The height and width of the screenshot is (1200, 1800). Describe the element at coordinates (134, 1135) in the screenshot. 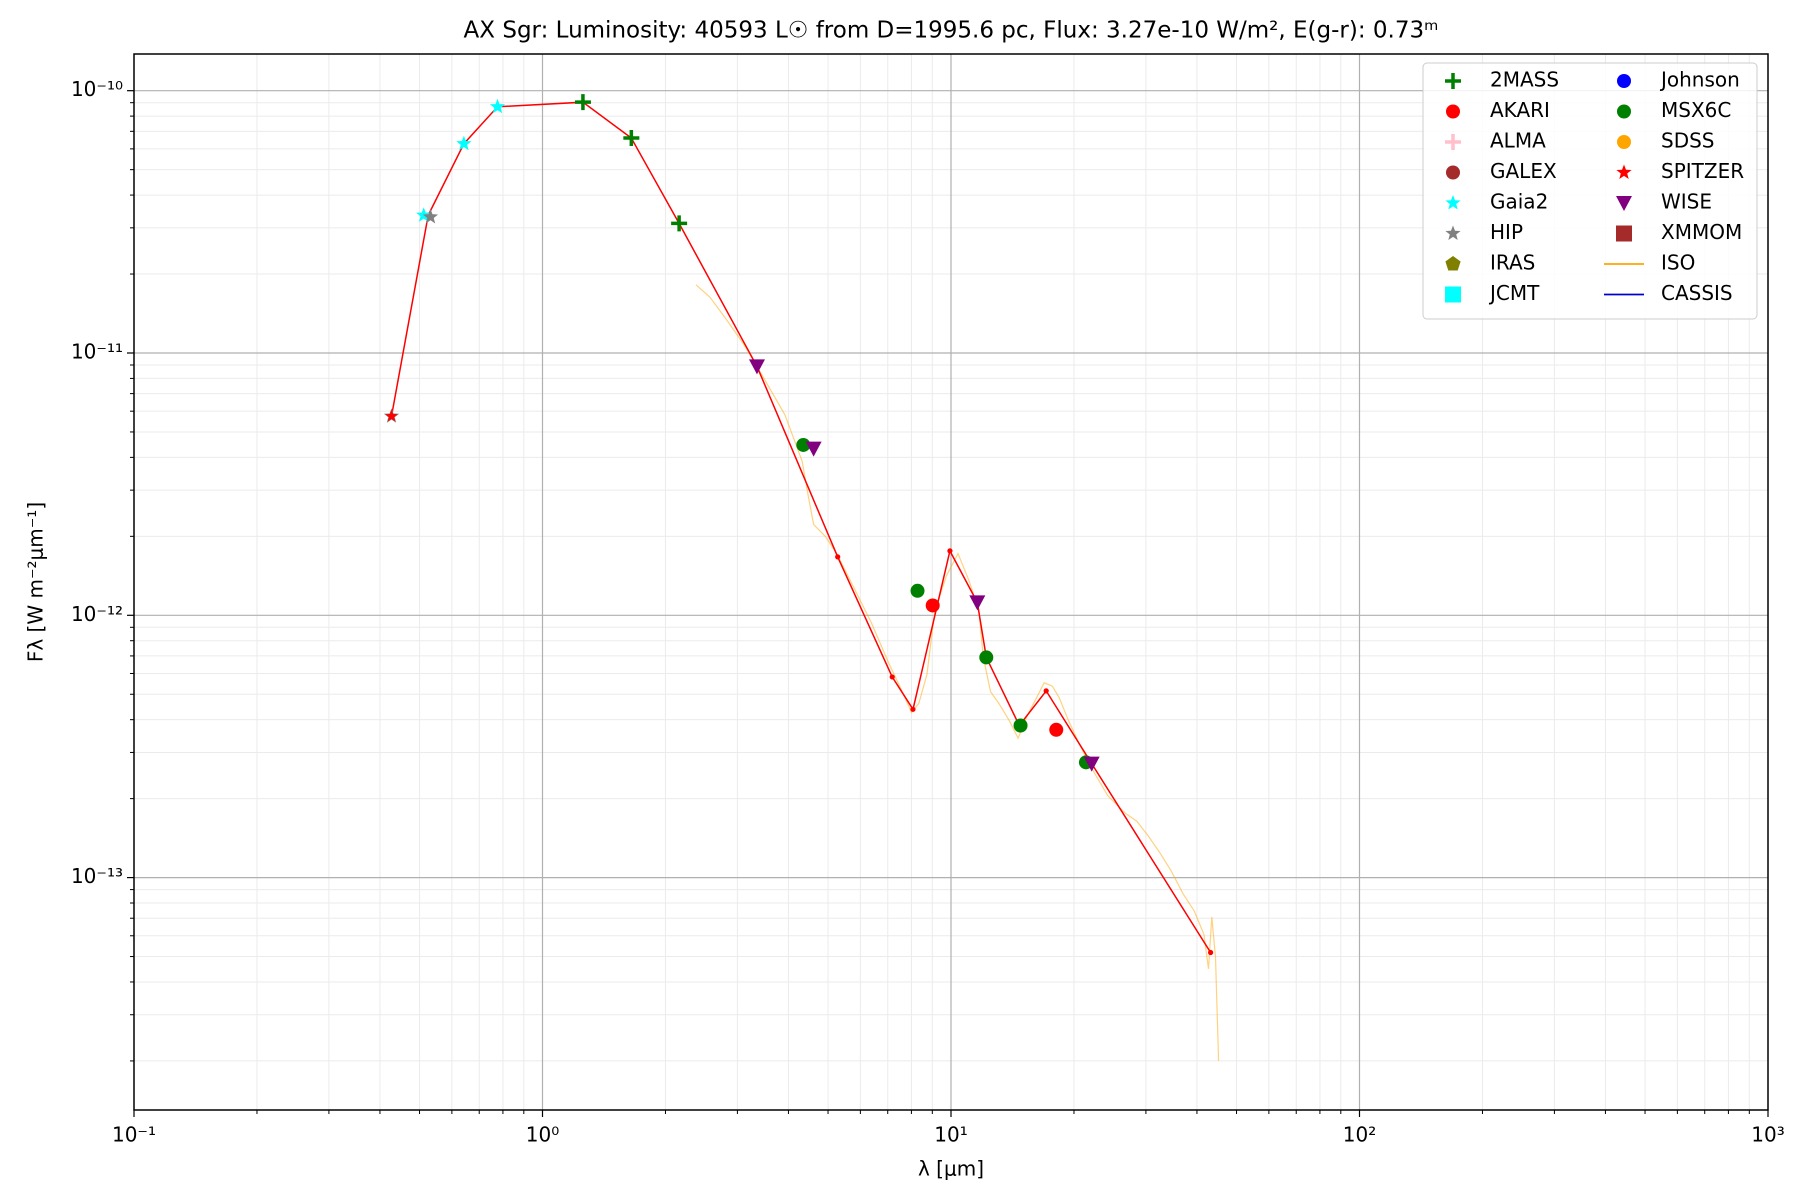

I see `x-tick-label: 10⁻¹` at that location.